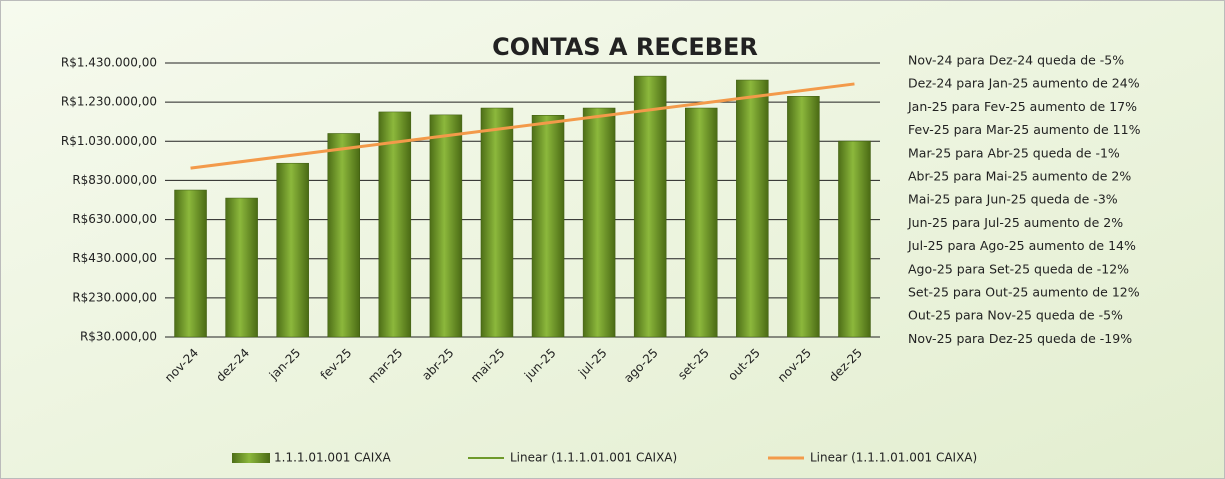  What do you see at coordinates (1022, 106) in the screenshot?
I see `annotation: Jan-25 para Fev-25 aumento de 17%` at bounding box center [1022, 106].